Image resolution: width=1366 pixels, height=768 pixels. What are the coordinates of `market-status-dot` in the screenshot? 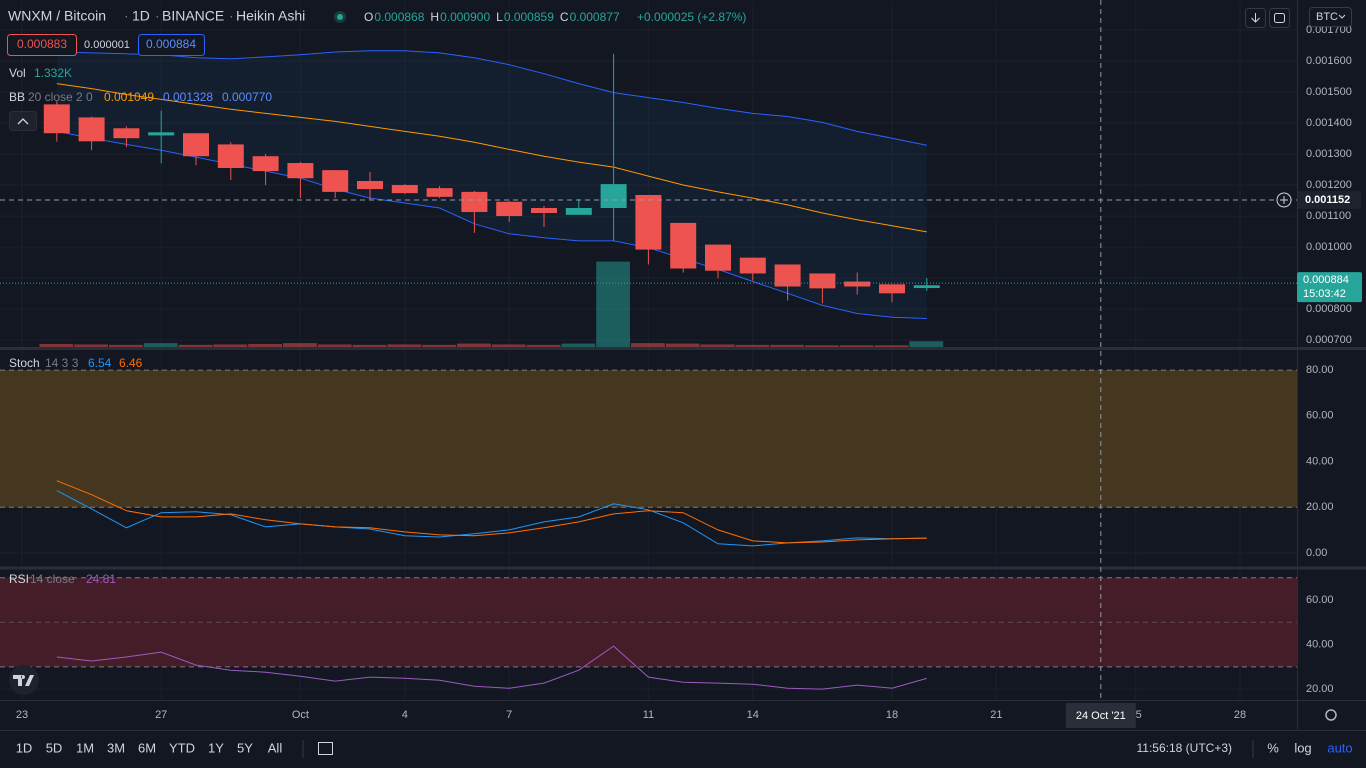 It's located at (340, 17).